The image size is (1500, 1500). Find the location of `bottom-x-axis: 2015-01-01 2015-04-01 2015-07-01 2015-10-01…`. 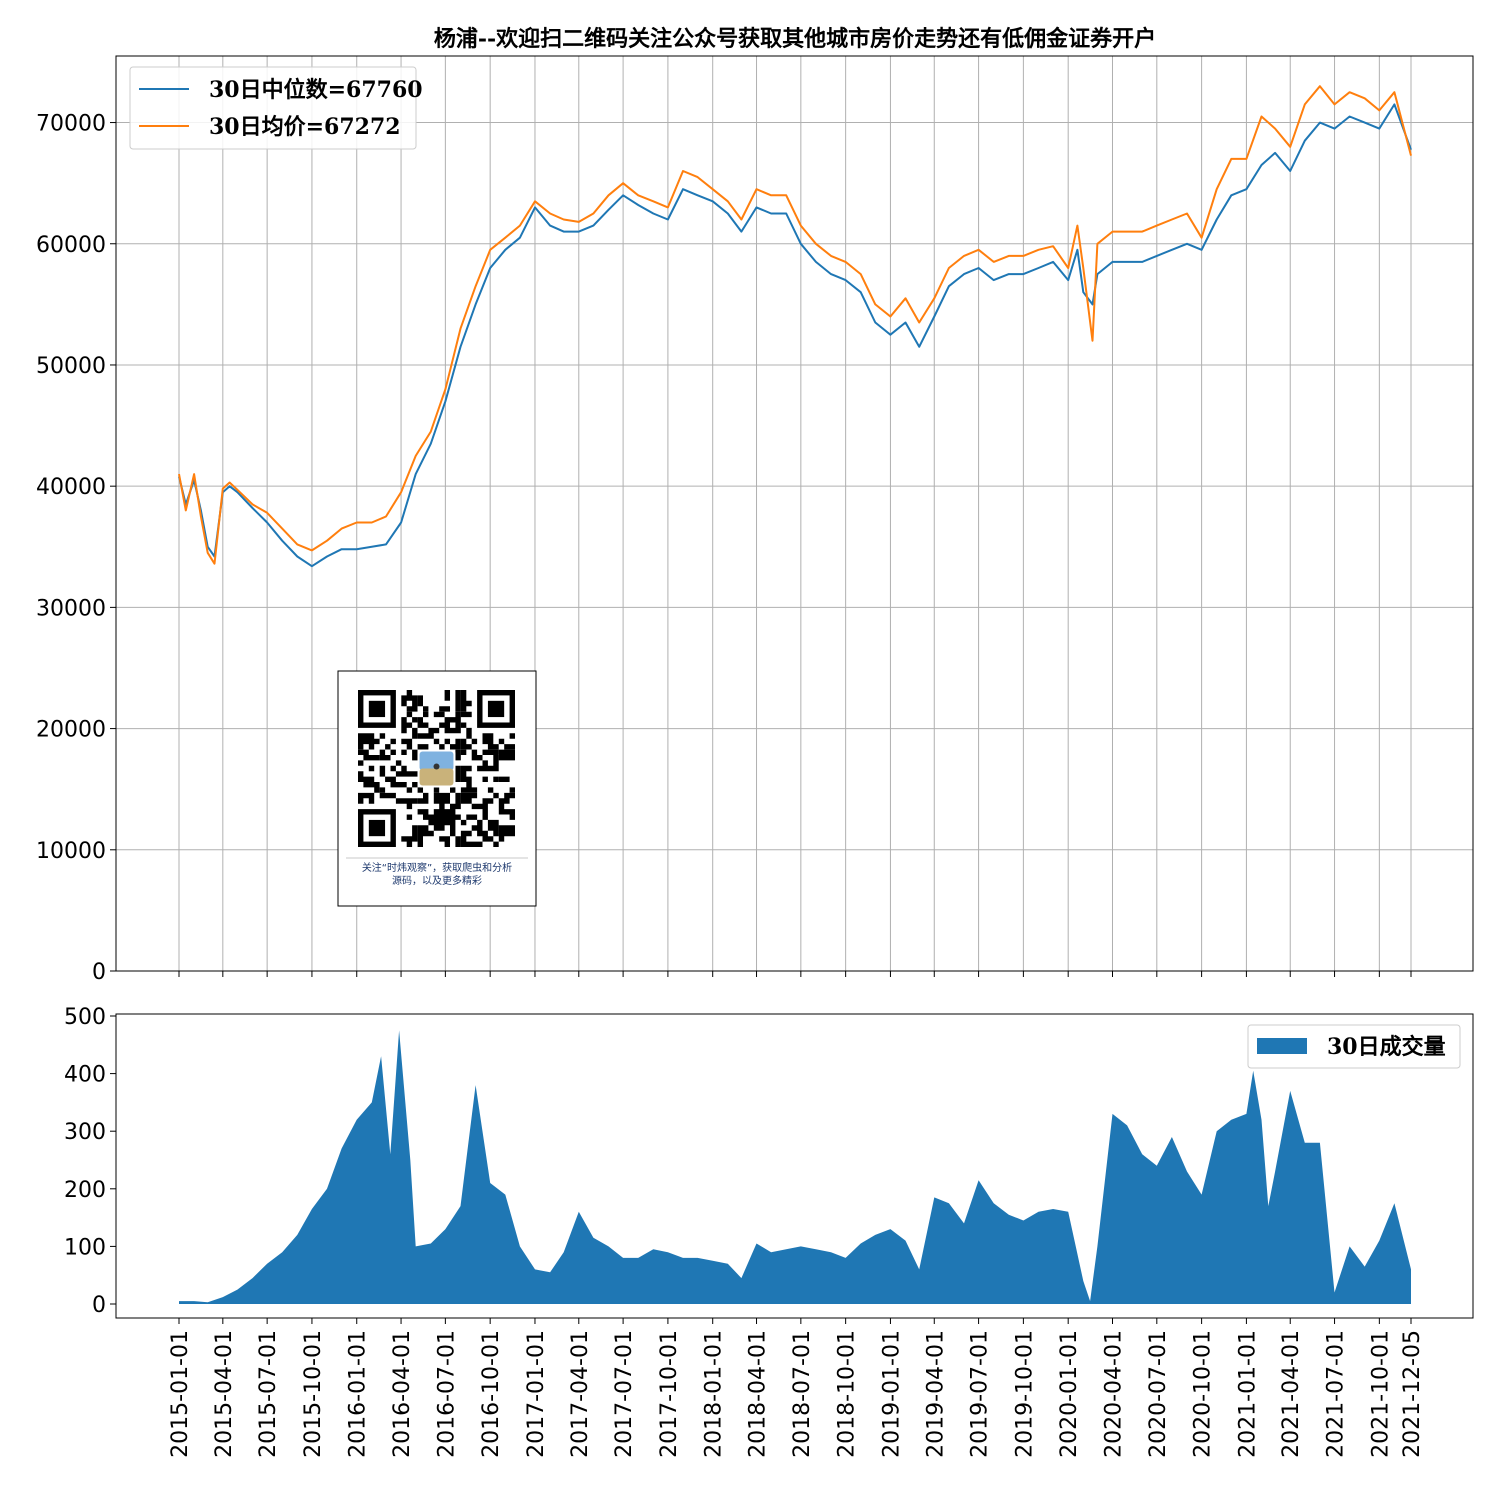

bottom-x-axis: 2015-01-01 2015-04-01 2015-07-01 2015-10-01… is located at coordinates (796, 1388).